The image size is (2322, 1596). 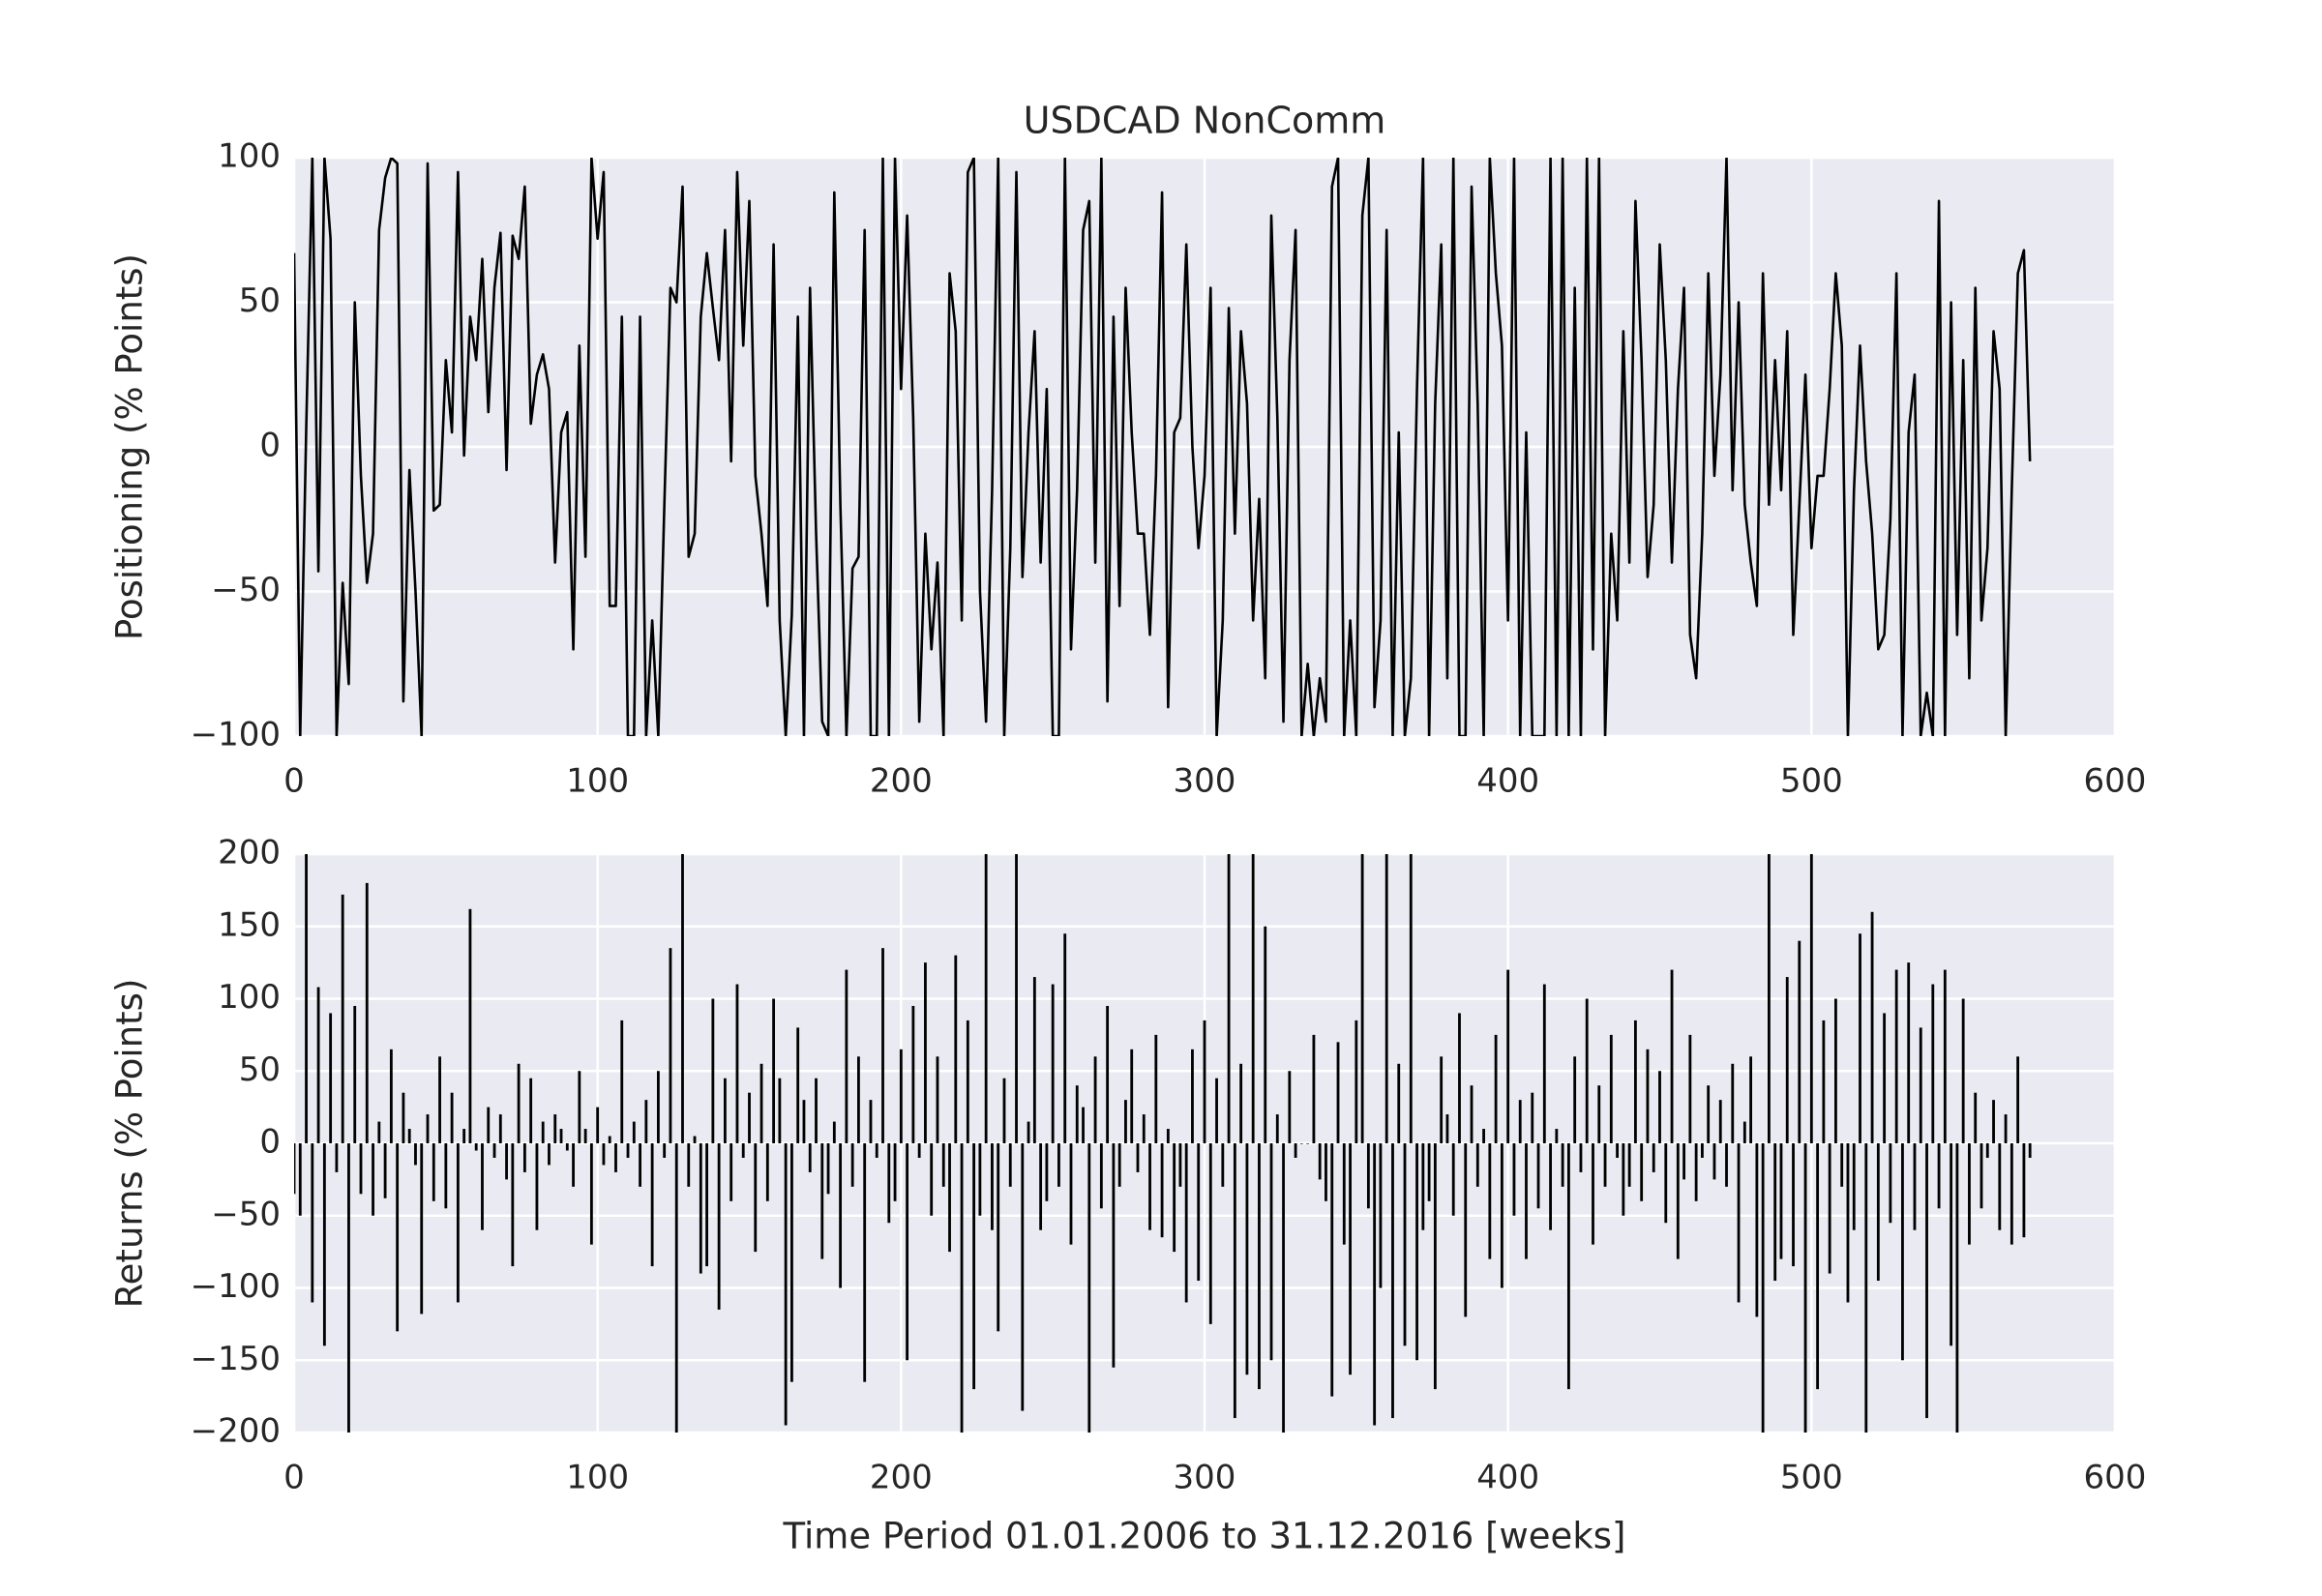 What do you see at coordinates (236, 1431) in the screenshot?
I see `y-tick-label: −200` at bounding box center [236, 1431].